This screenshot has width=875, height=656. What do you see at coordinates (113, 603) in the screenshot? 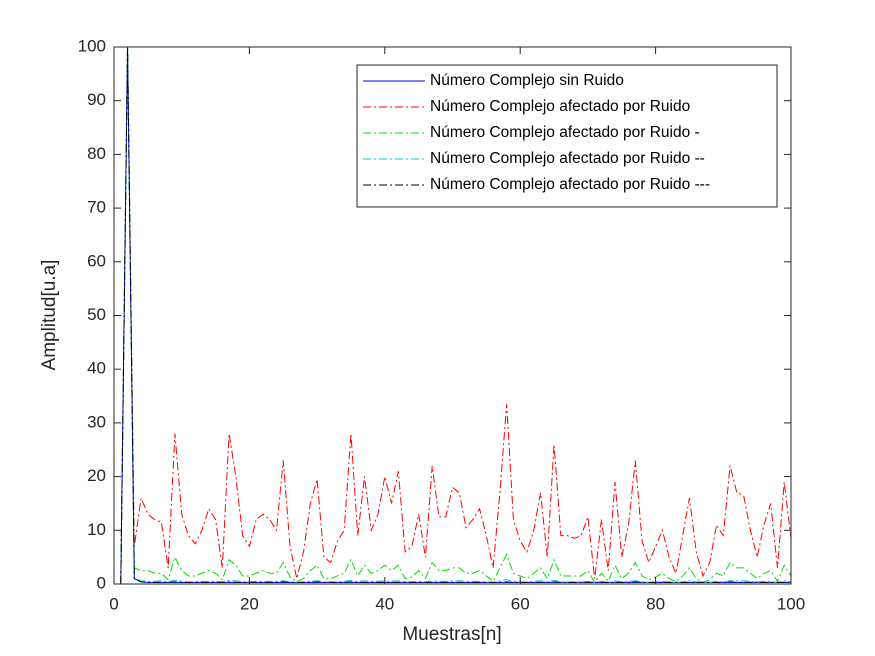
I see `x-tick-label: 0` at bounding box center [113, 603].